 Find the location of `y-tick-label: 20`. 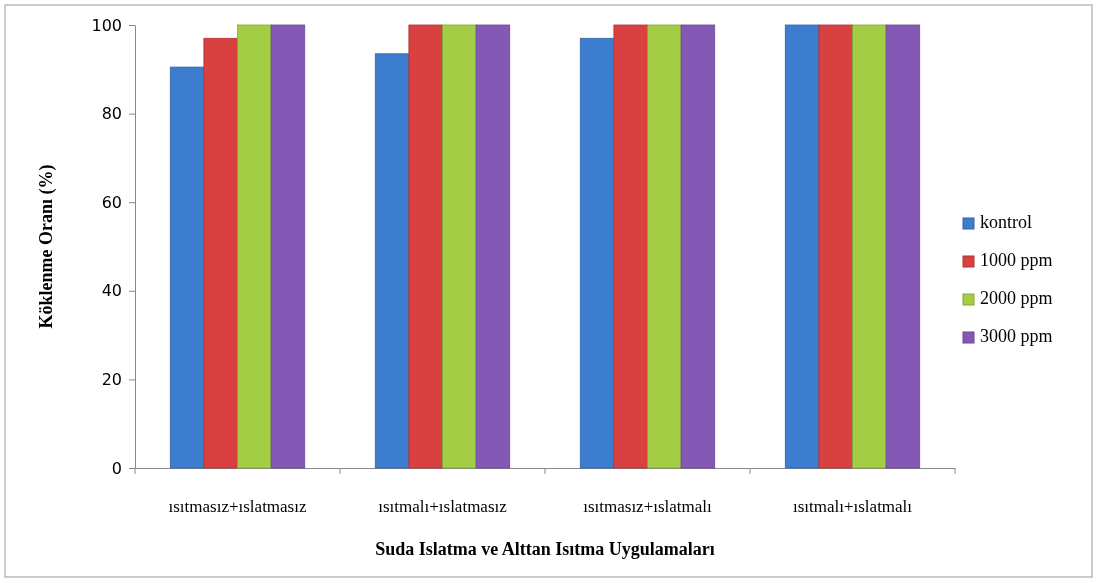

y-tick-label: 20 is located at coordinates (111, 380).